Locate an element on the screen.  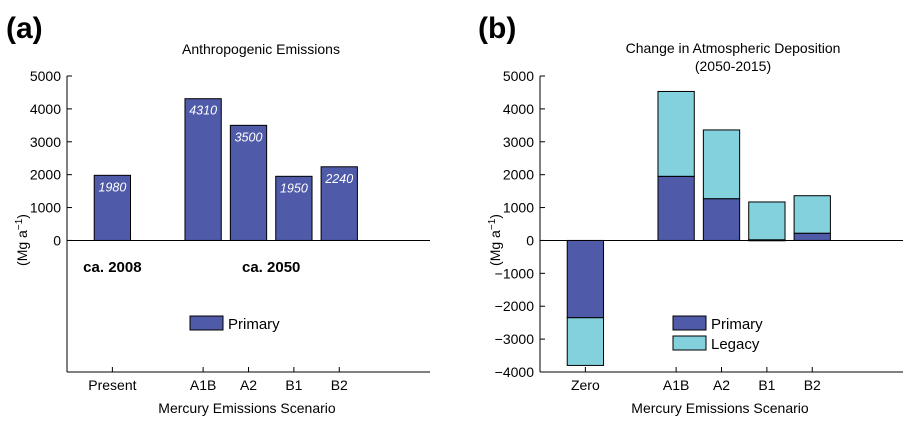
x-tick-label-b: A2 is located at coordinates (721, 385).